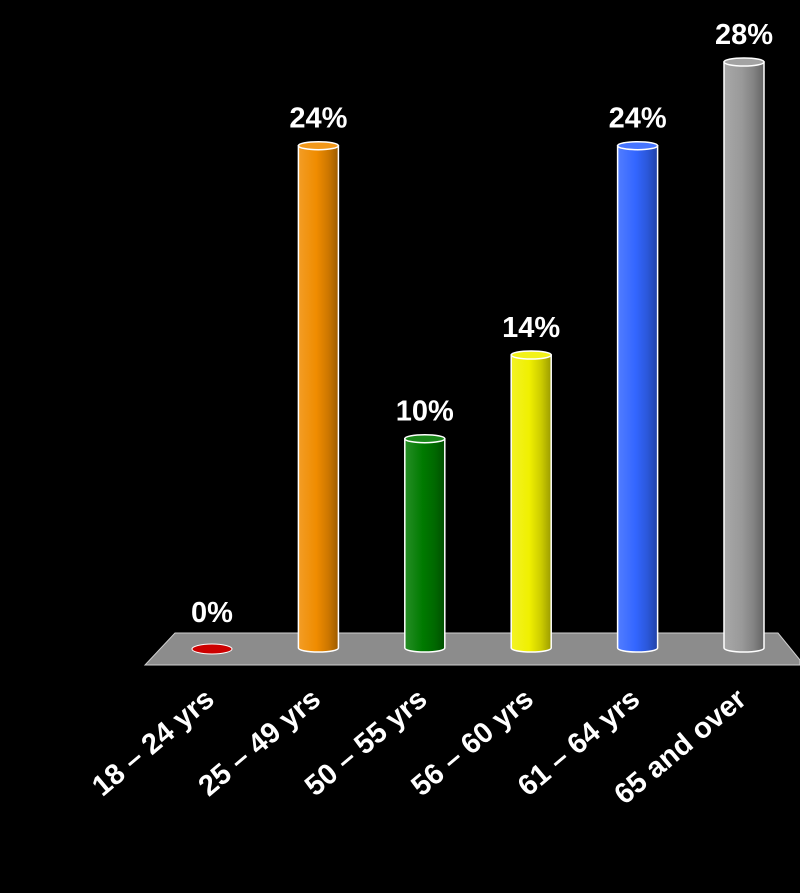 This screenshot has height=893, width=800. What do you see at coordinates (425, 412) in the screenshot?
I see `value-label-3: 10%` at bounding box center [425, 412].